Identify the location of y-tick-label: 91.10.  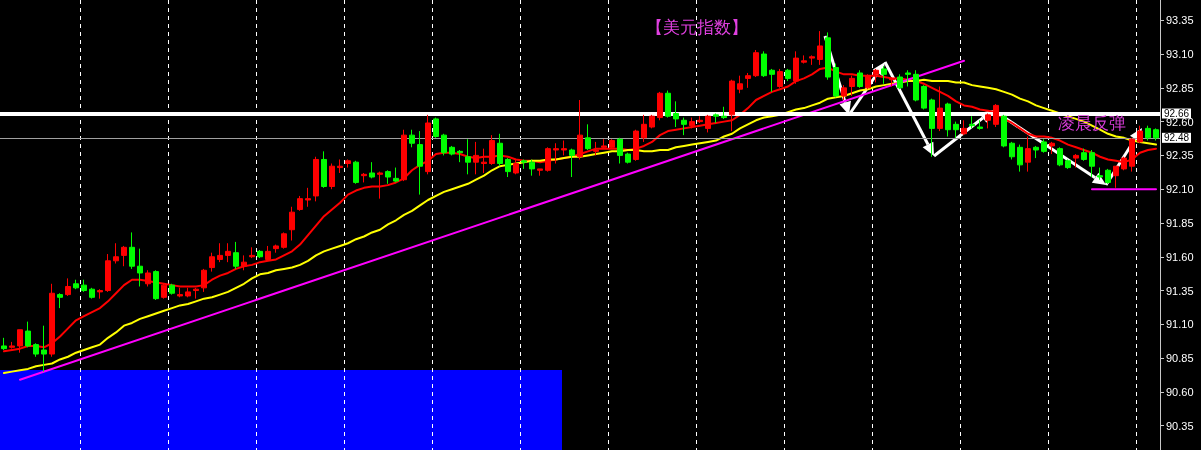
(1180, 324).